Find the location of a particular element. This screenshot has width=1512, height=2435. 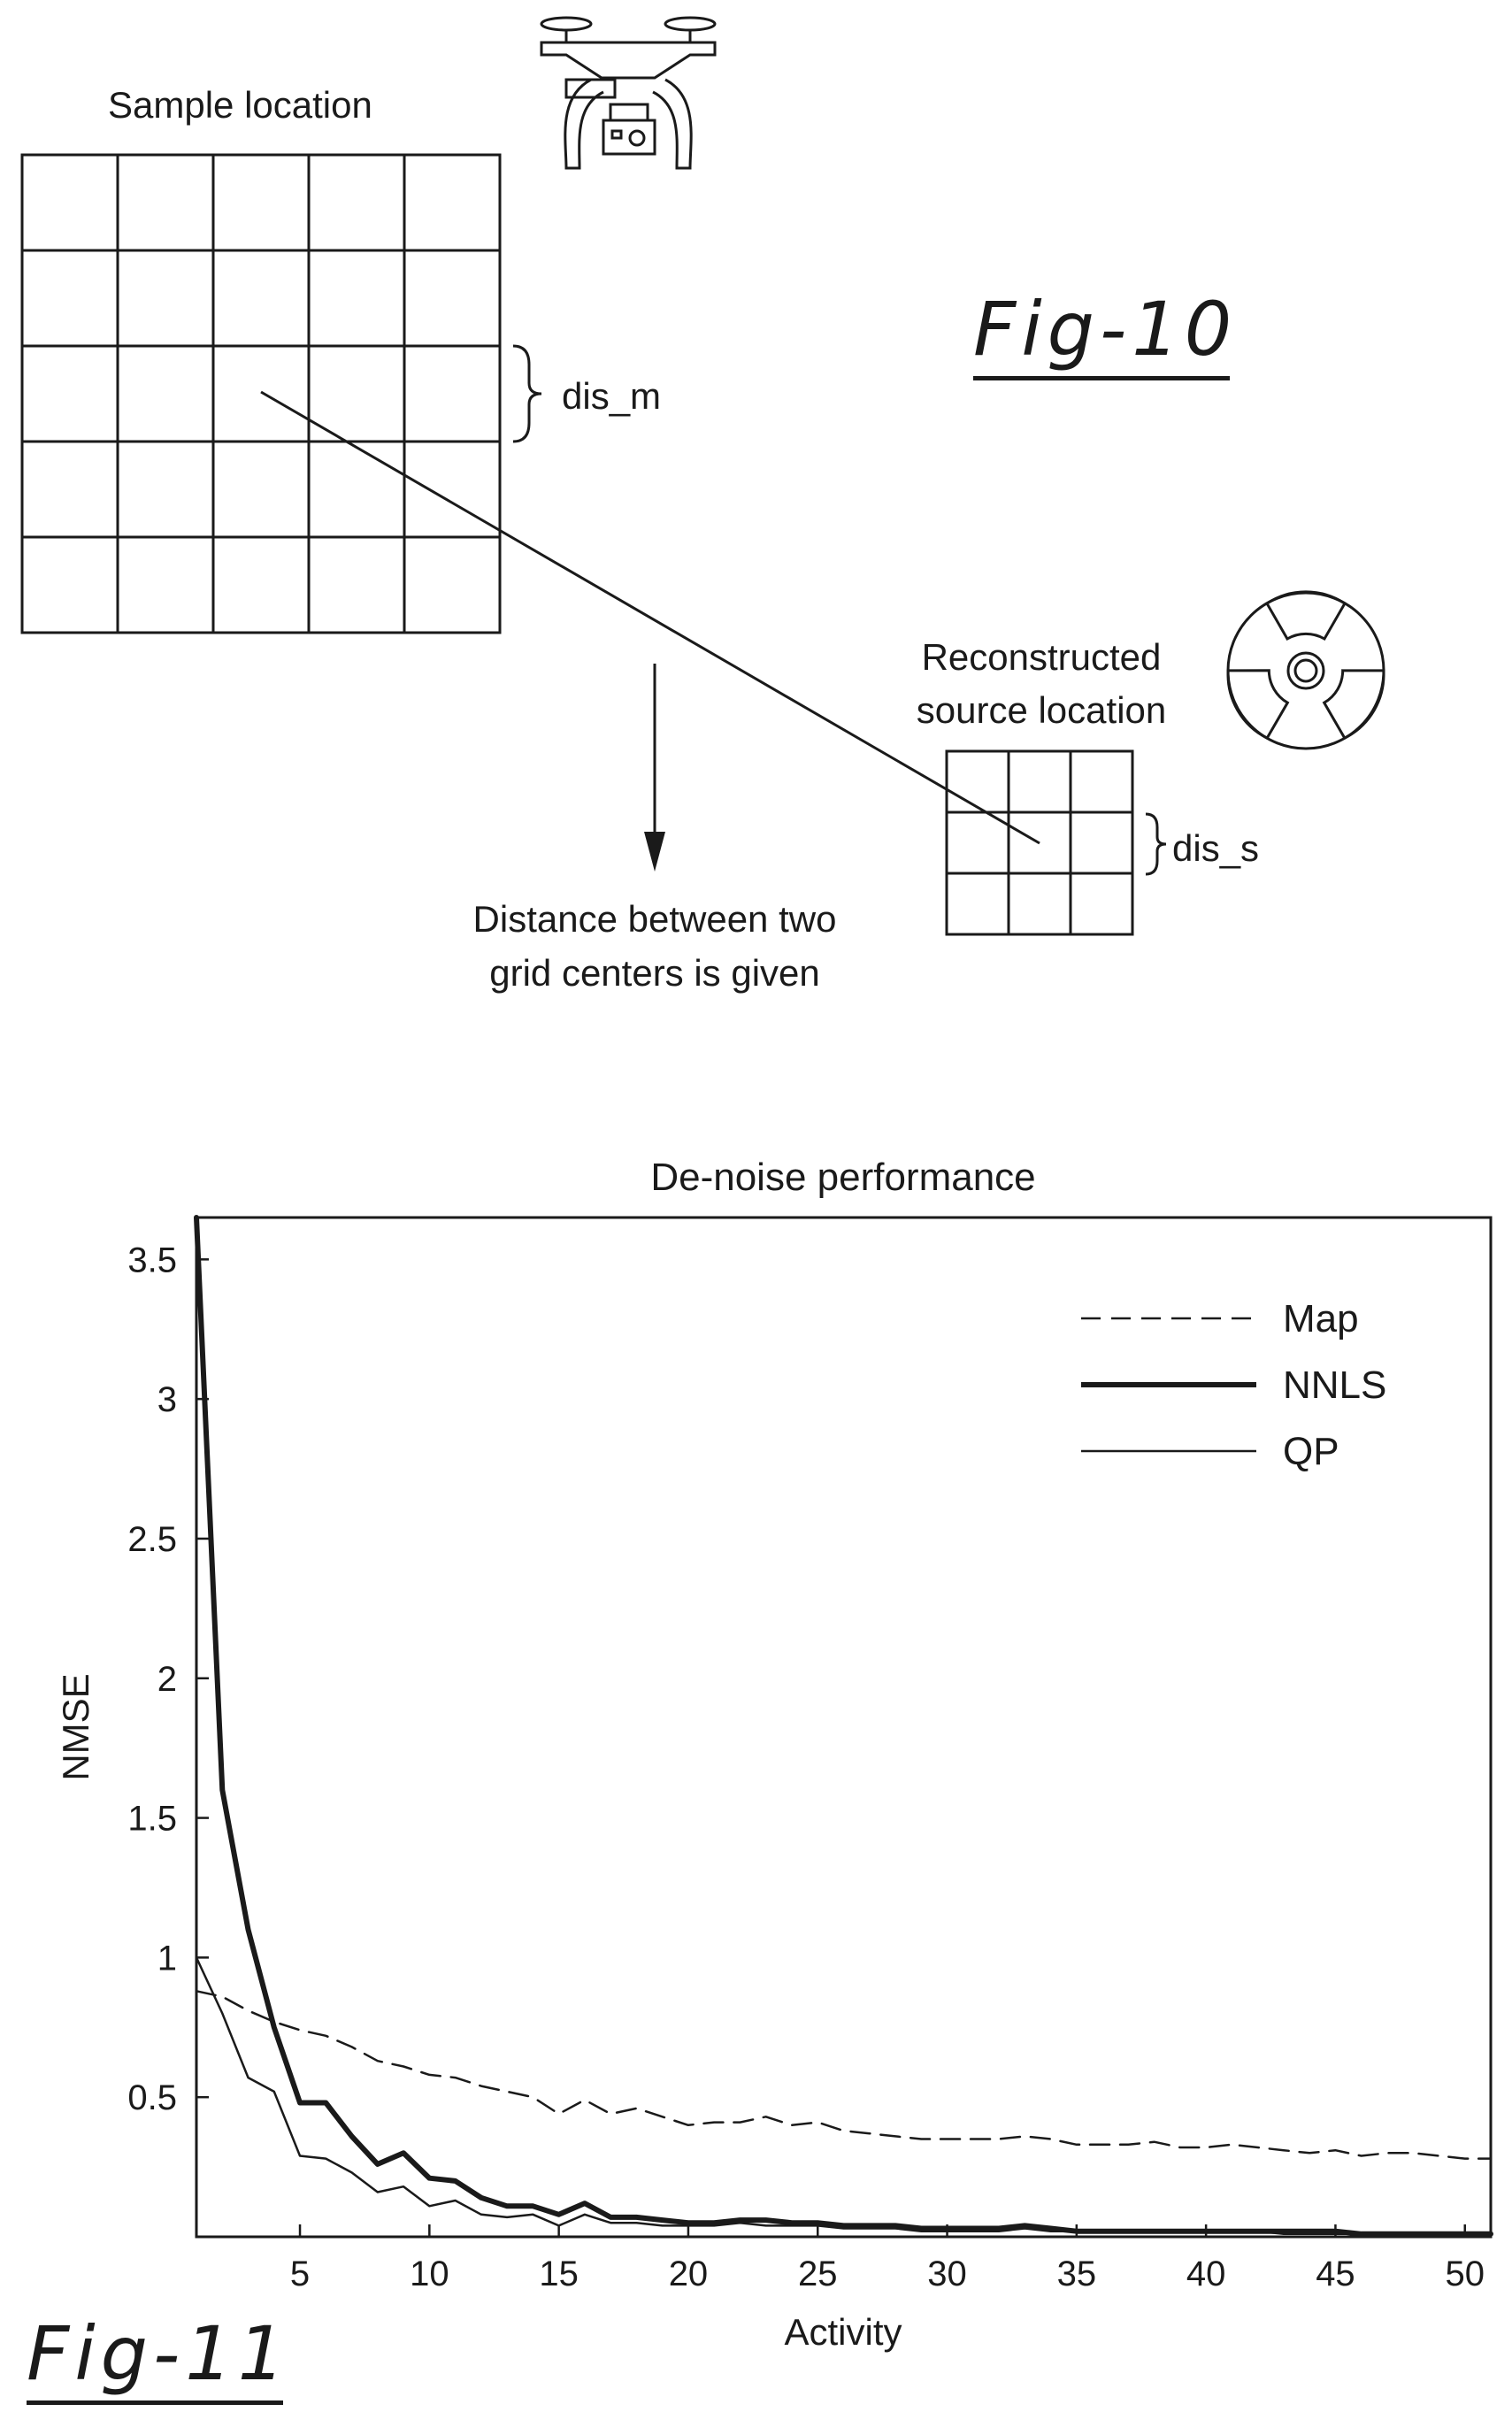

fig10-underline is located at coordinates (1101, 378).